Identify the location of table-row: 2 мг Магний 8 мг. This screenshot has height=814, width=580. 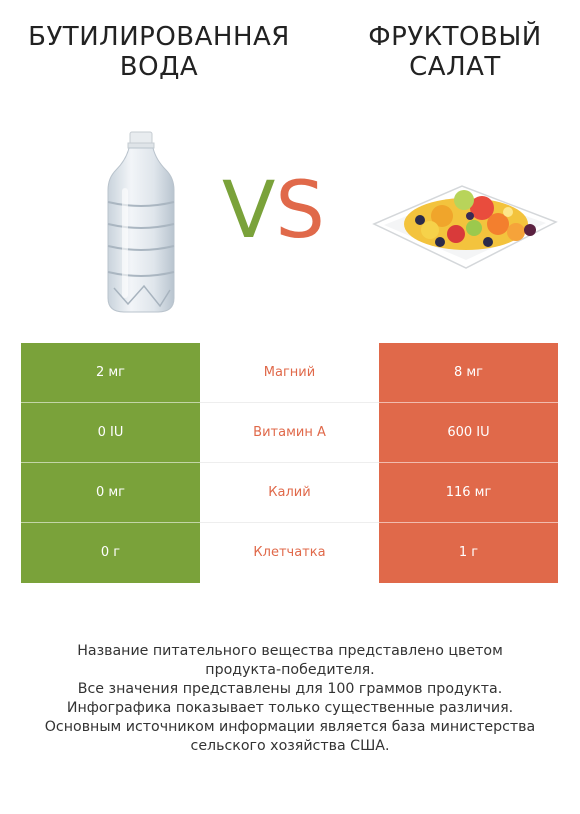
(289, 373).